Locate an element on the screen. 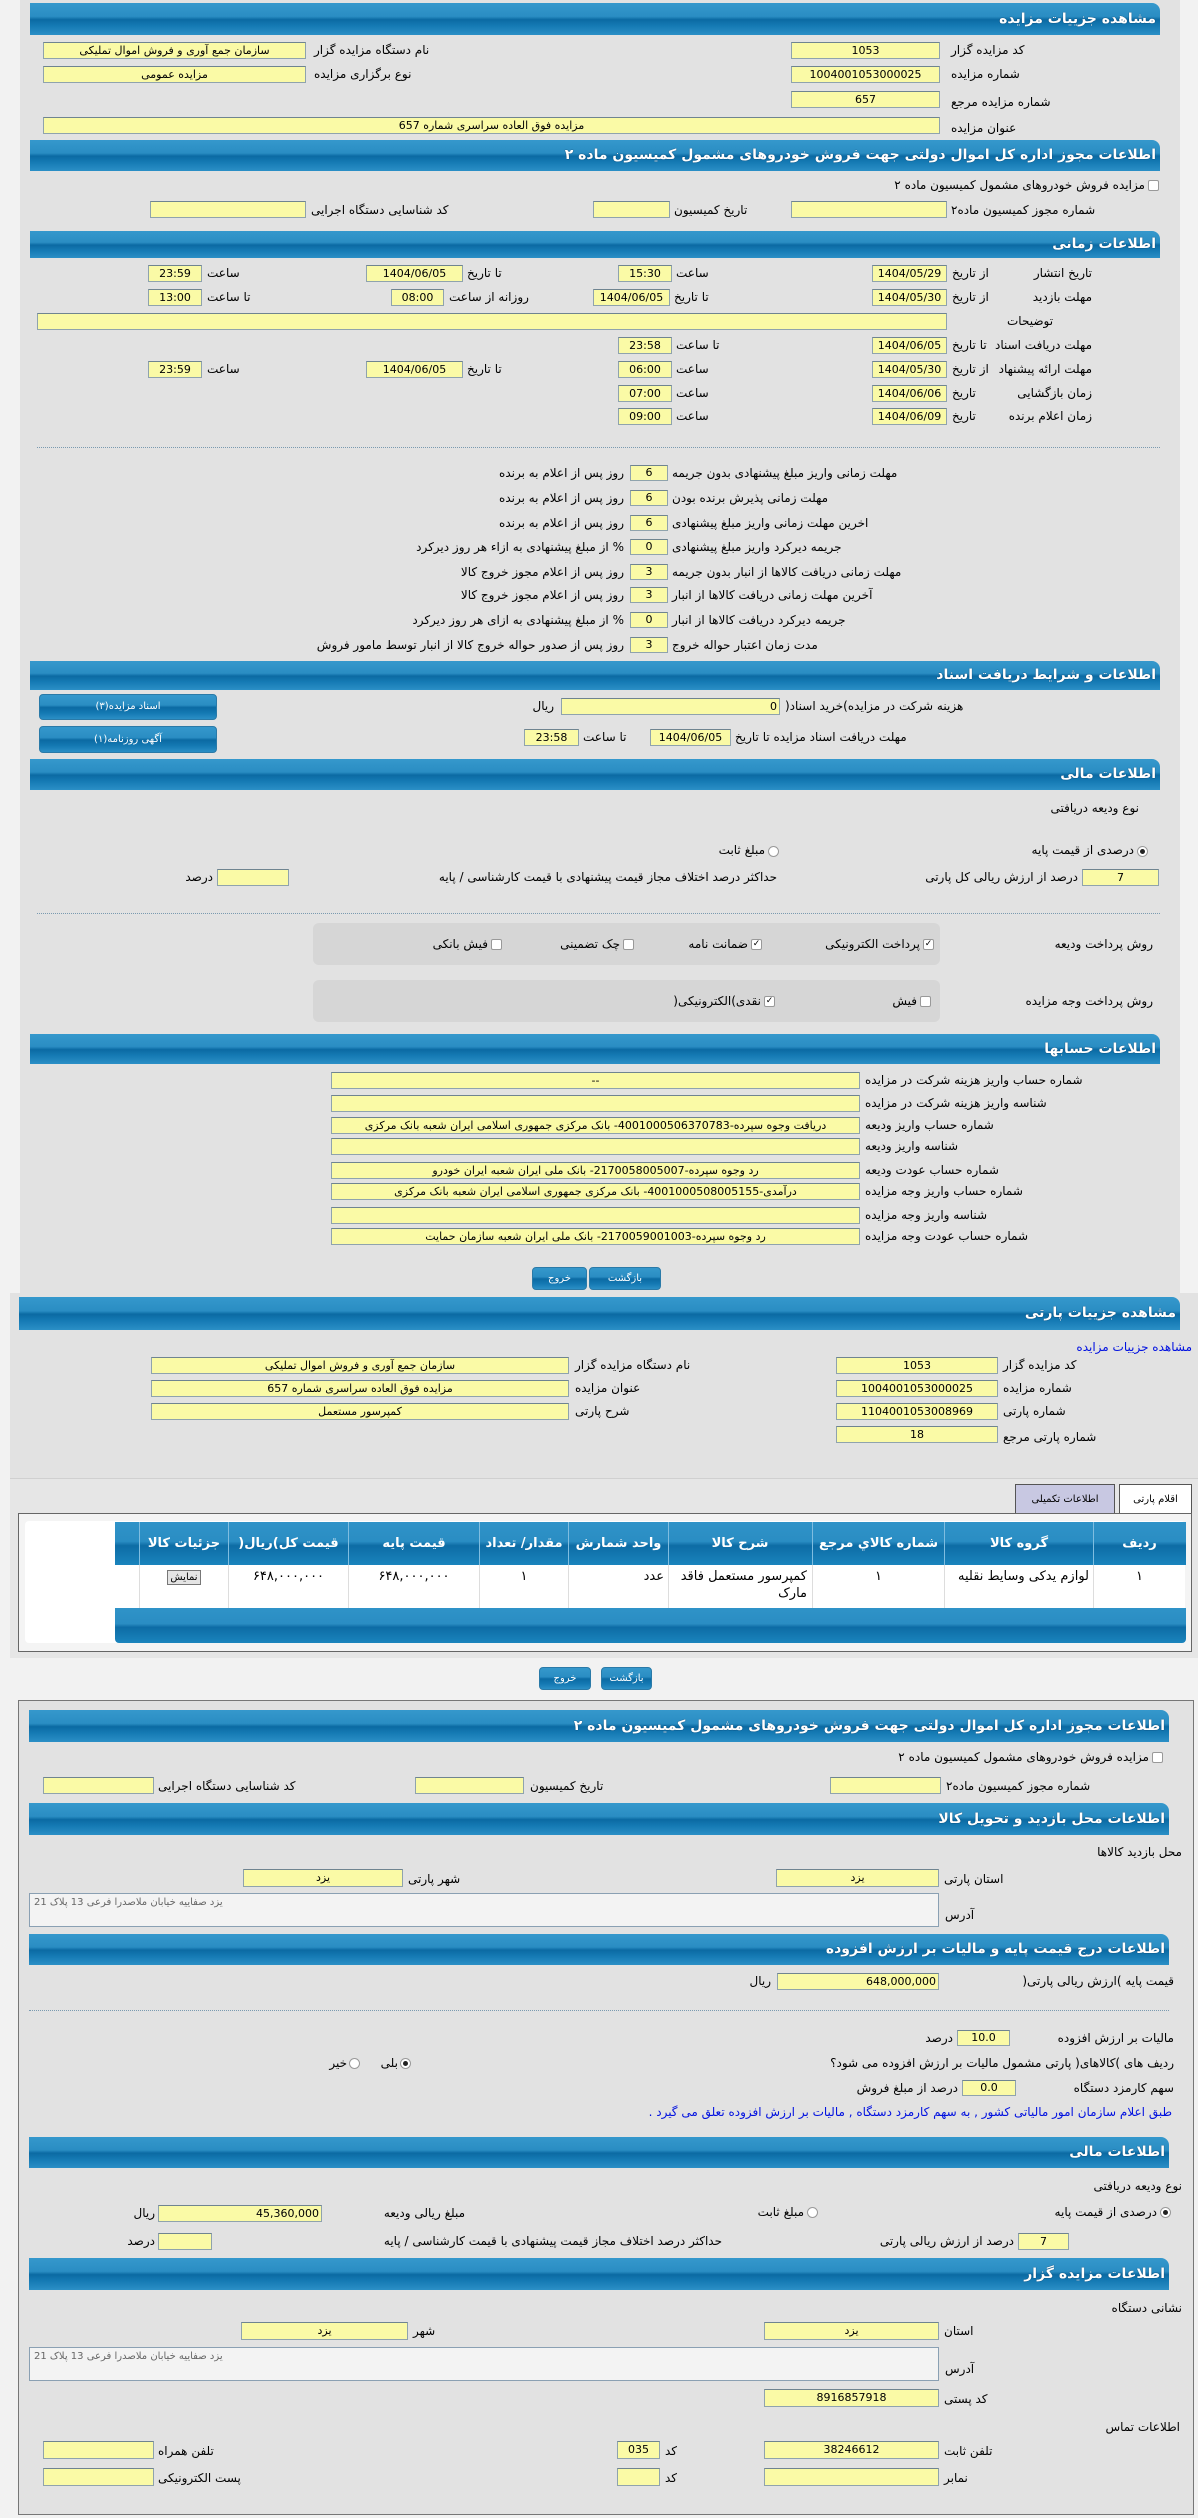 This screenshot has width=1198, height=2518. auction-method-checkbox is located at coordinates (925, 1001).